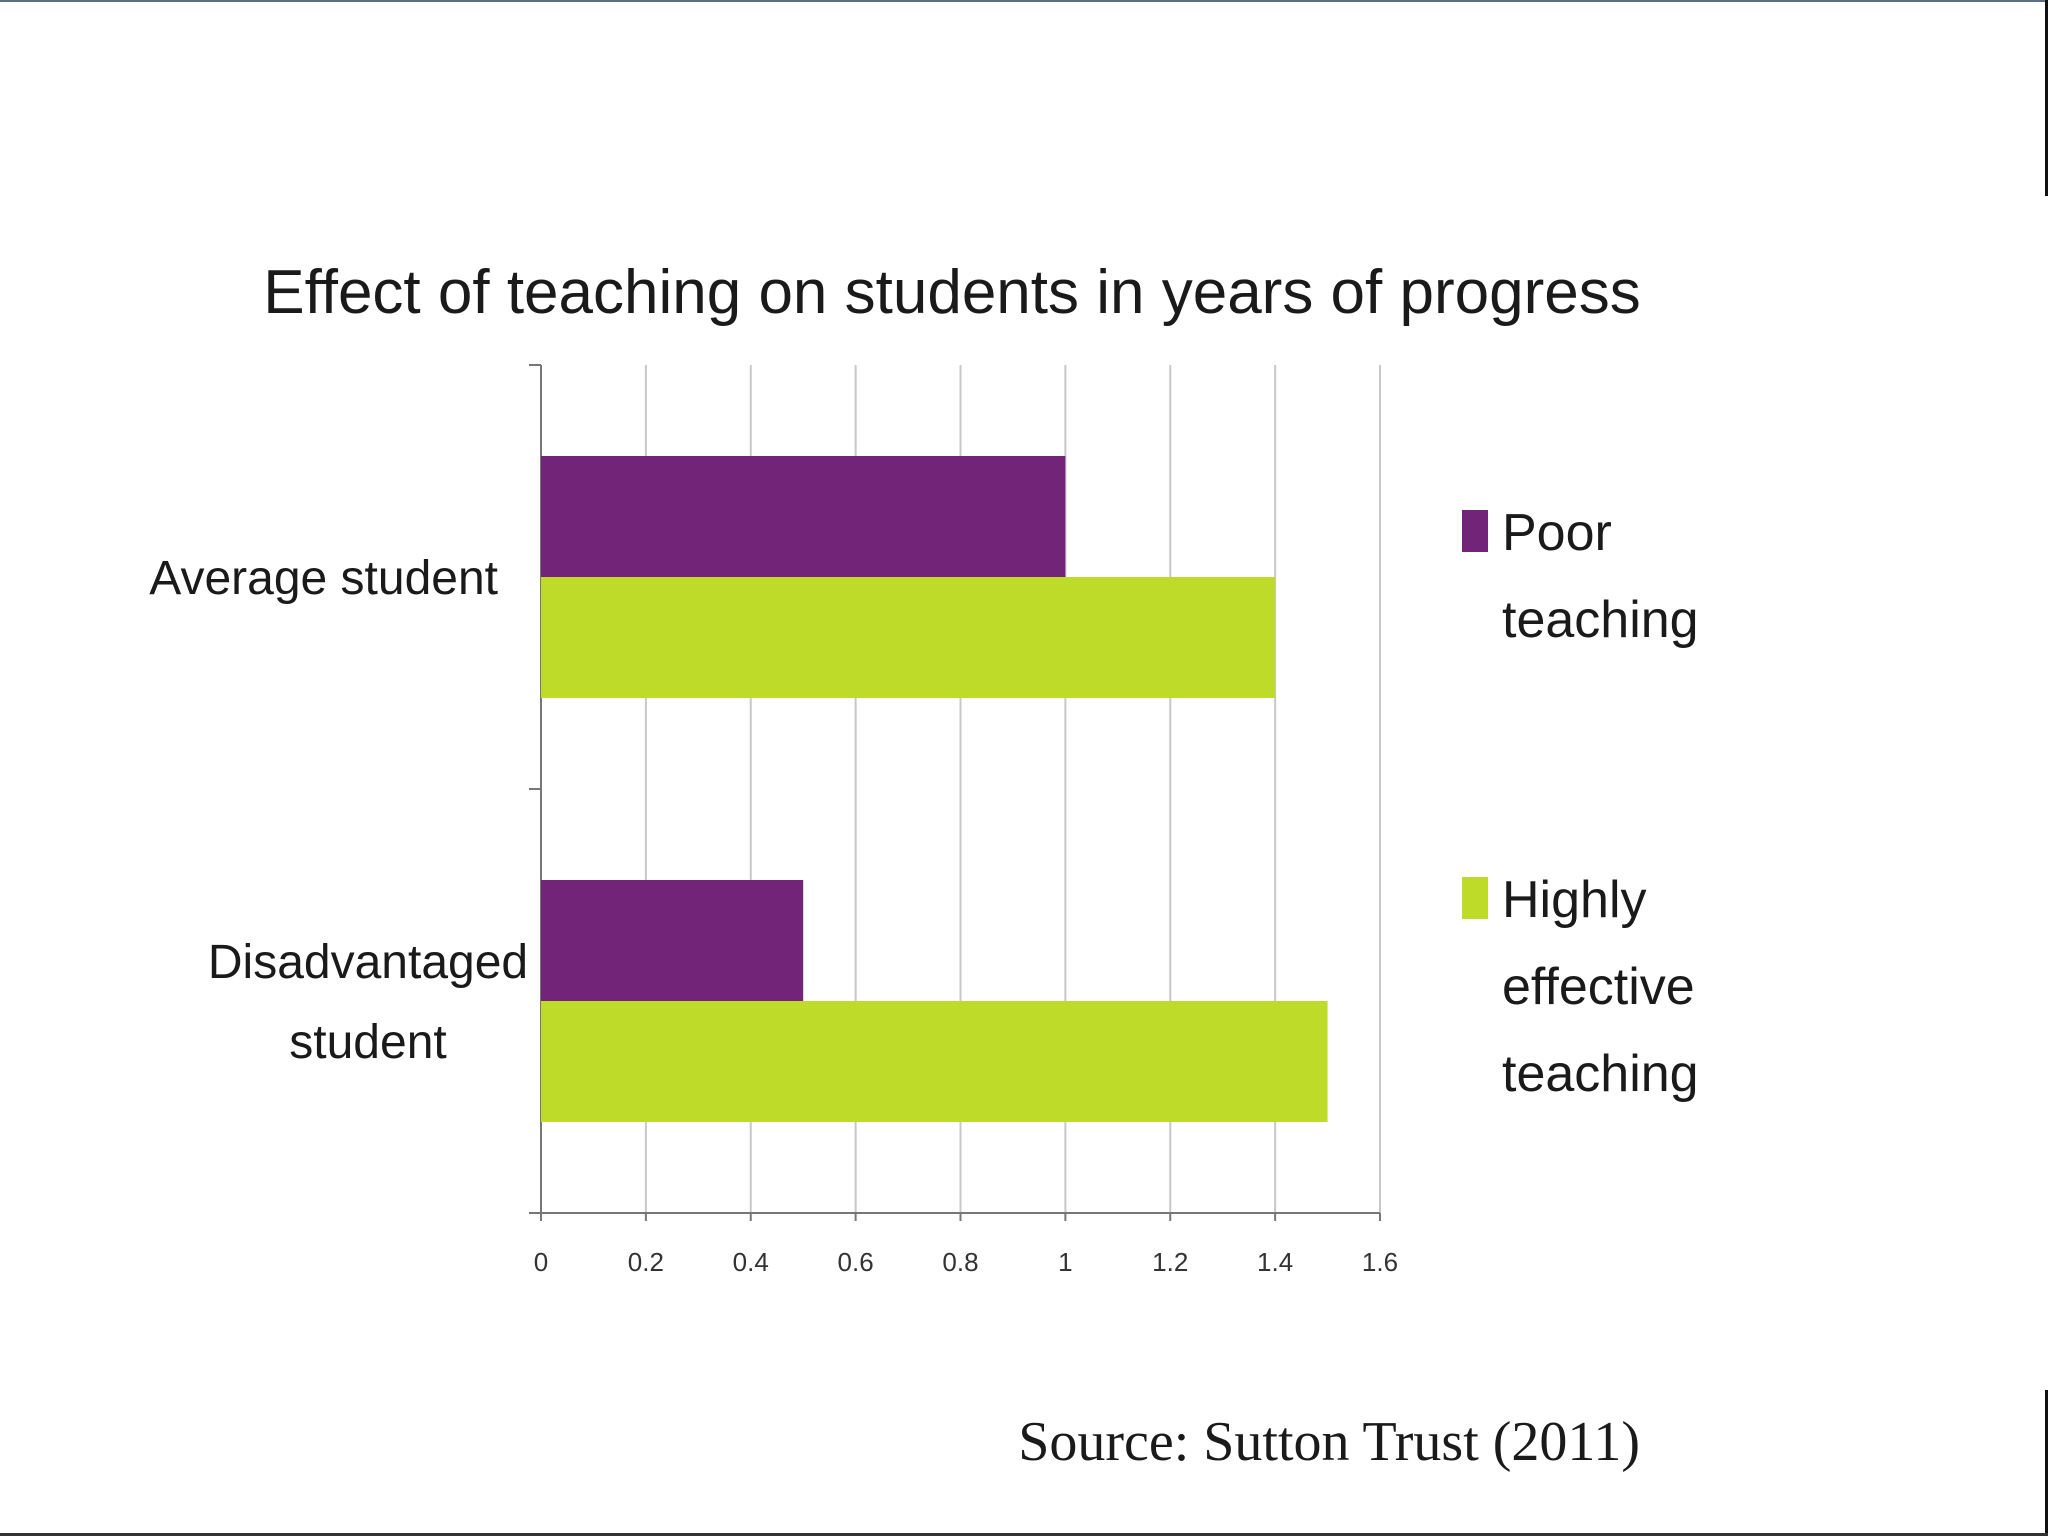 The height and width of the screenshot is (1536, 2048). What do you see at coordinates (1275, 1262) in the screenshot?
I see `x-tick-label: 1.4` at bounding box center [1275, 1262].